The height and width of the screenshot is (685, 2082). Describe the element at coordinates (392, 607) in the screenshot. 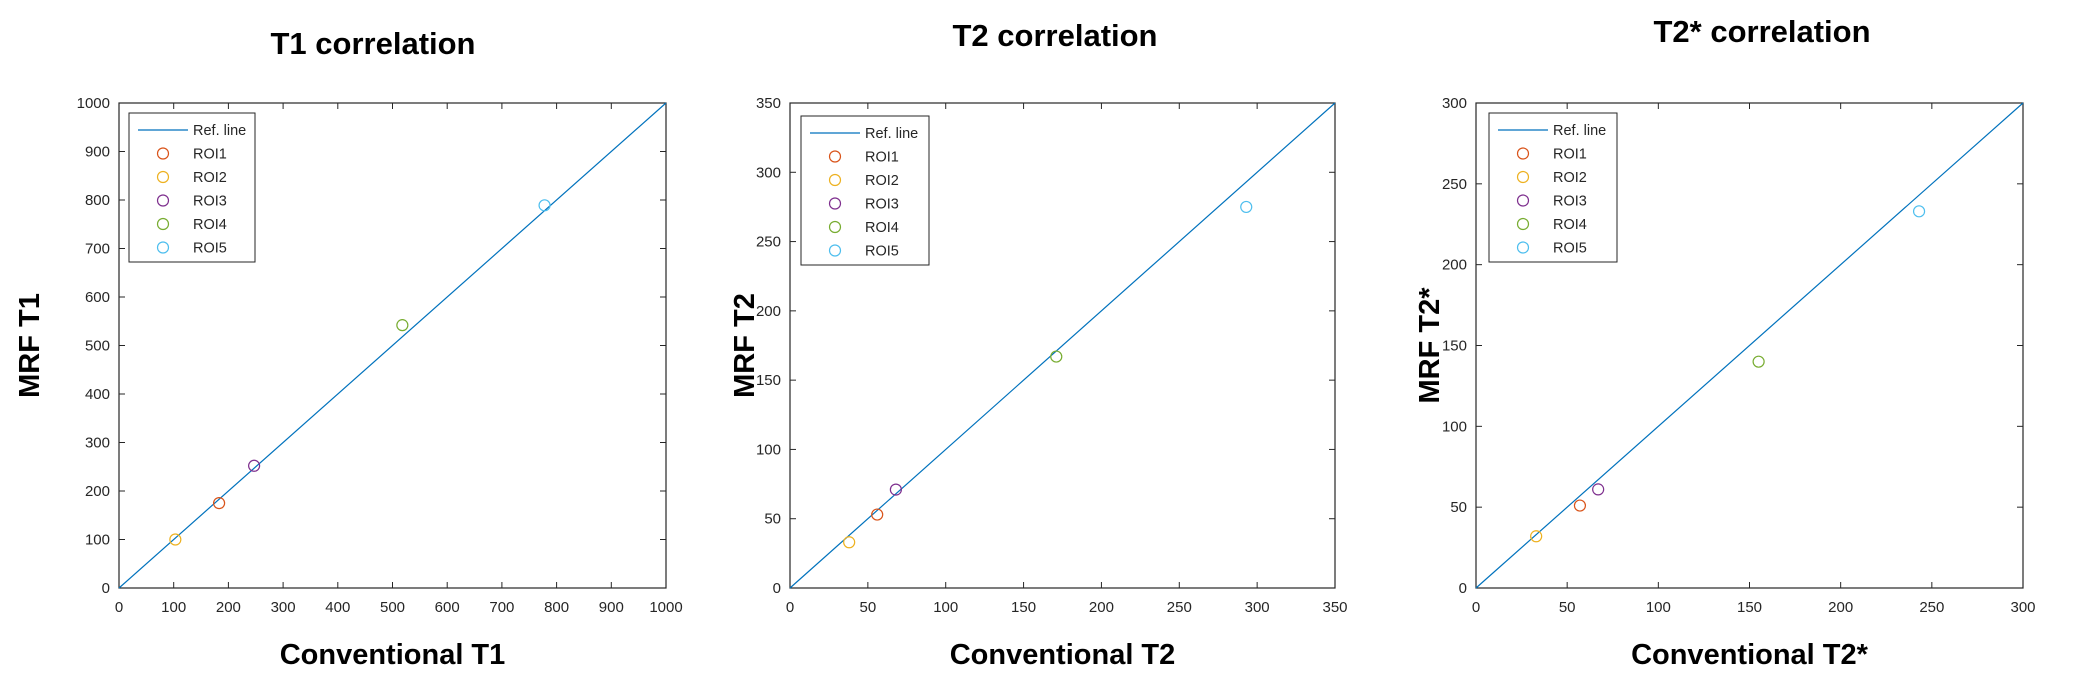

I see `x-tick-label: 500` at that location.